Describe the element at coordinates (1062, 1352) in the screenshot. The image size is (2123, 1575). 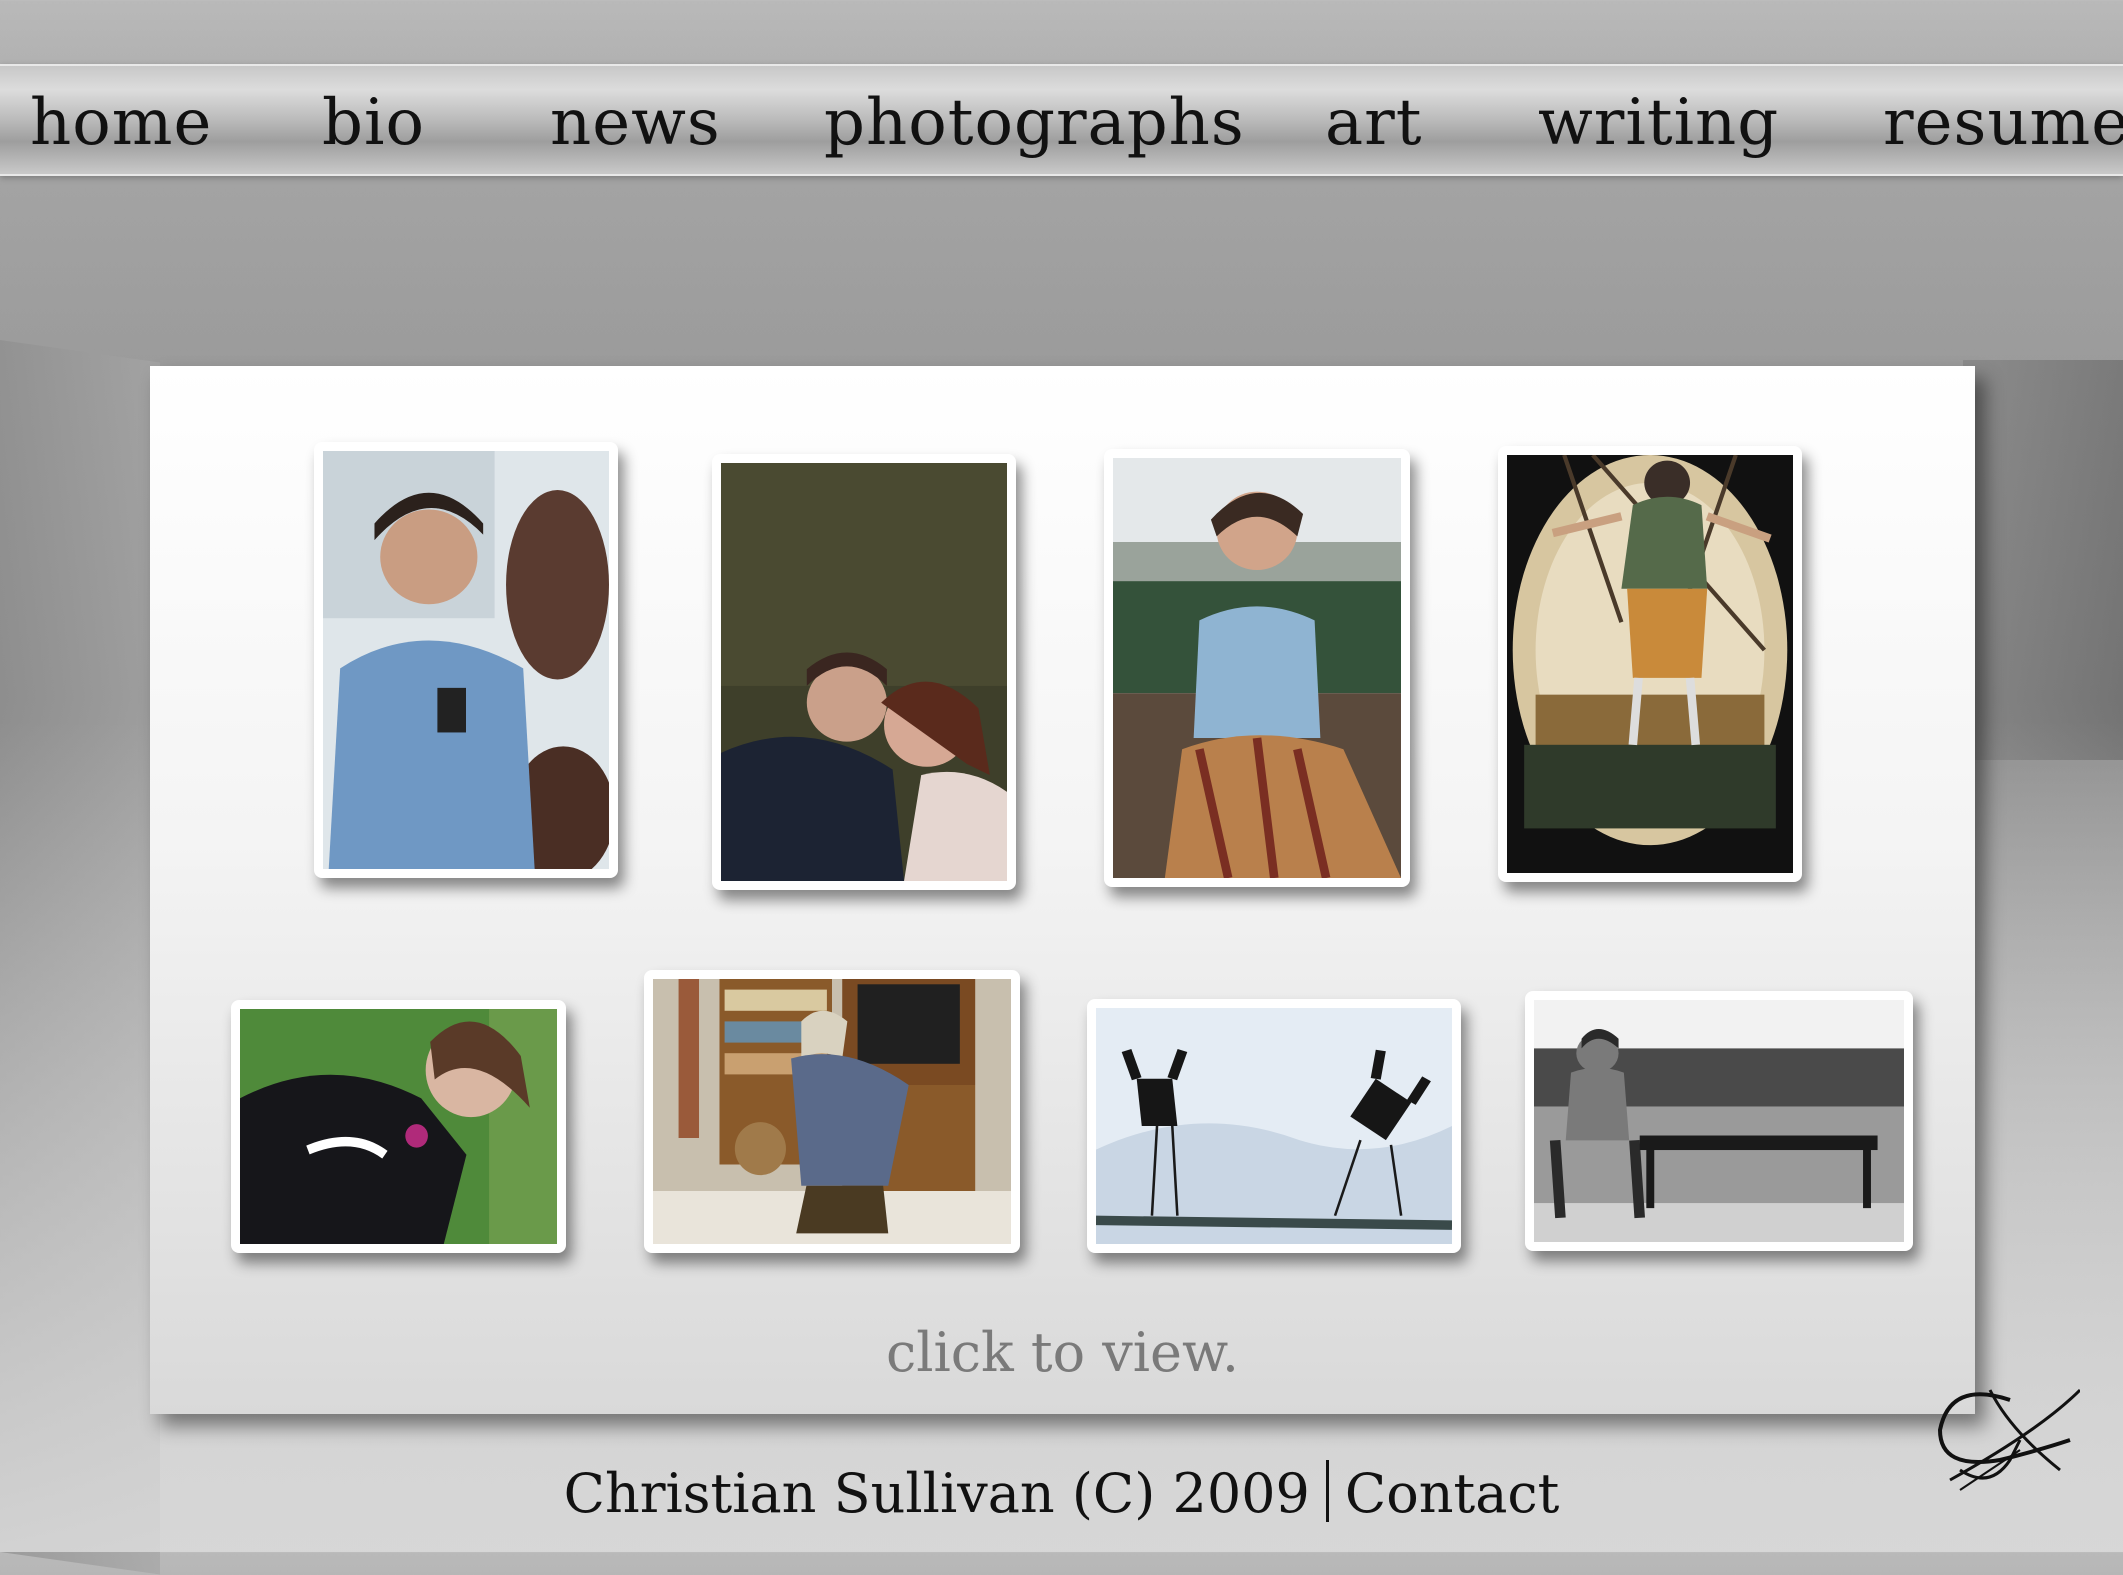
I see `gallery-caption: click to view.` at that location.